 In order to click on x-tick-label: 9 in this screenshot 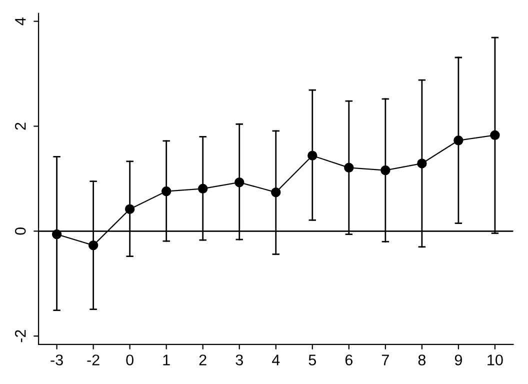, I will do `click(458, 360)`.